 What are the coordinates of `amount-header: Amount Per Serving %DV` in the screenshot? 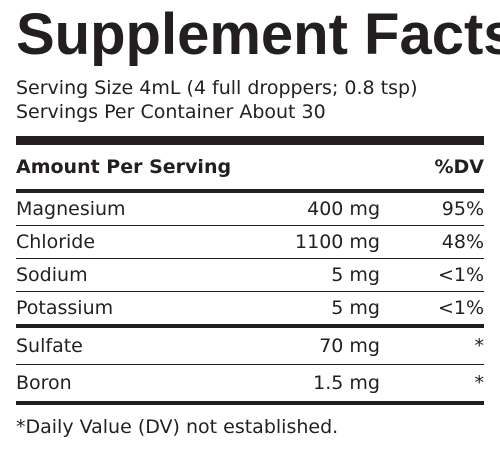 It's located at (250, 167).